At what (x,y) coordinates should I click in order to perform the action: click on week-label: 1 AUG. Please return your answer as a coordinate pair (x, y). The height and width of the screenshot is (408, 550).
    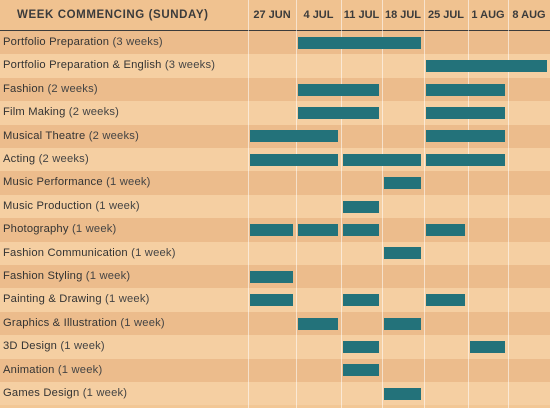
    Looking at the image, I should click on (488, 15).